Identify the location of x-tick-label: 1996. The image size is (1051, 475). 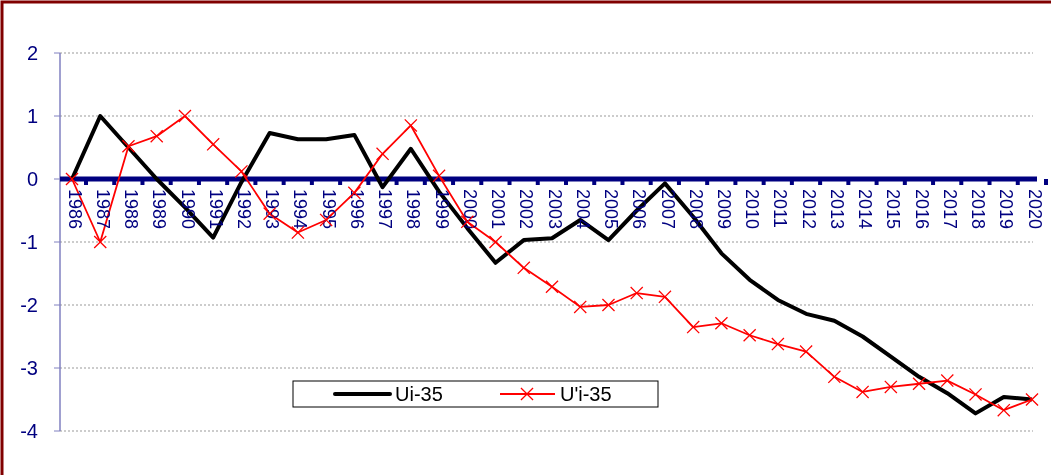
(356, 209).